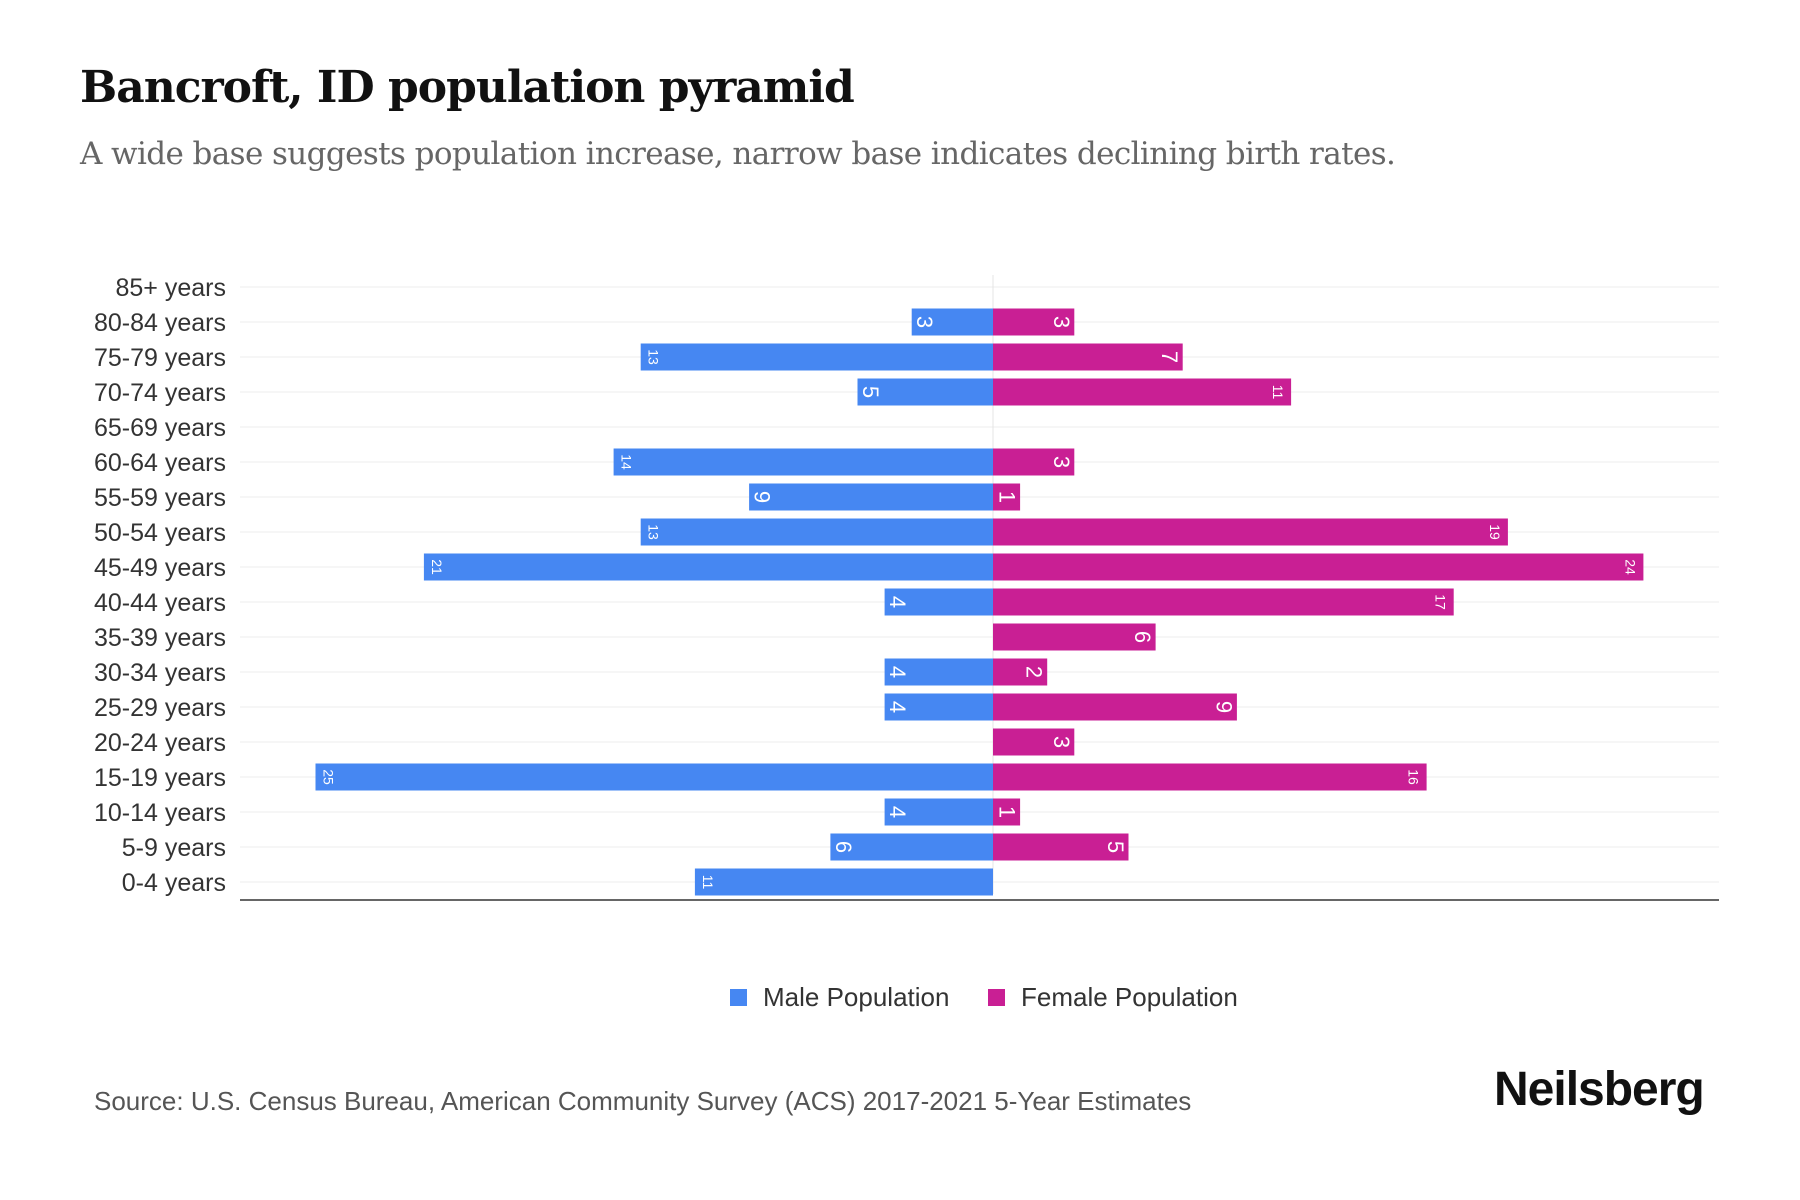 The image size is (1800, 1200). I want to click on y-tick-label: 75-79 years, so click(160, 358).